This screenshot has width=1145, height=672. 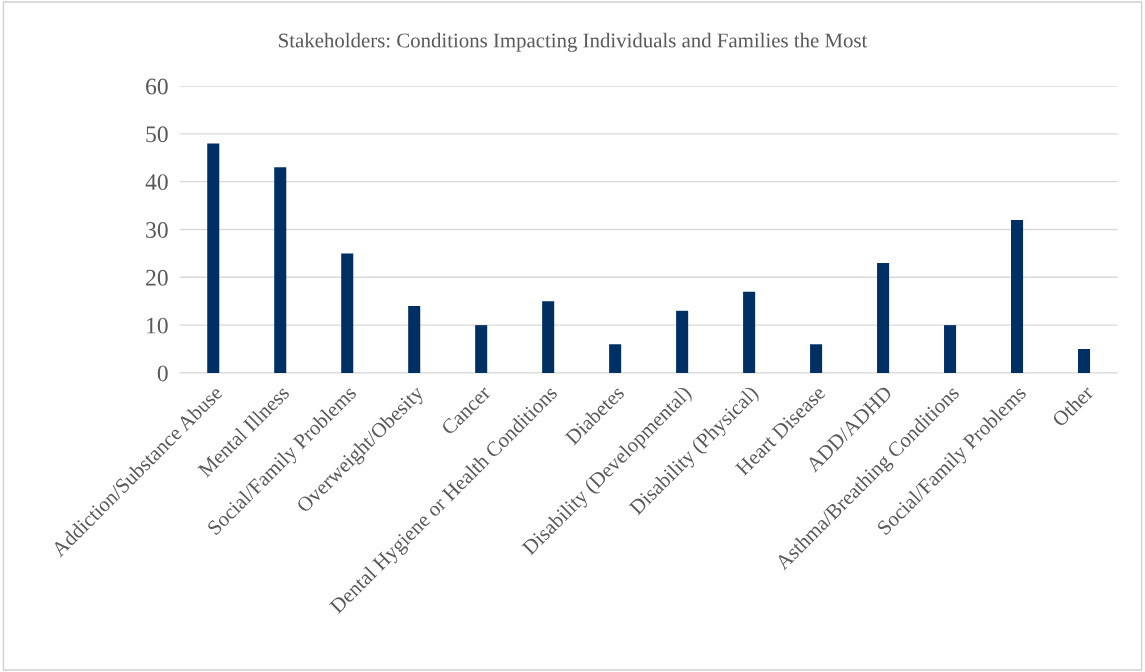 What do you see at coordinates (162, 373) in the screenshot?
I see `y-tick-label: 0` at bounding box center [162, 373].